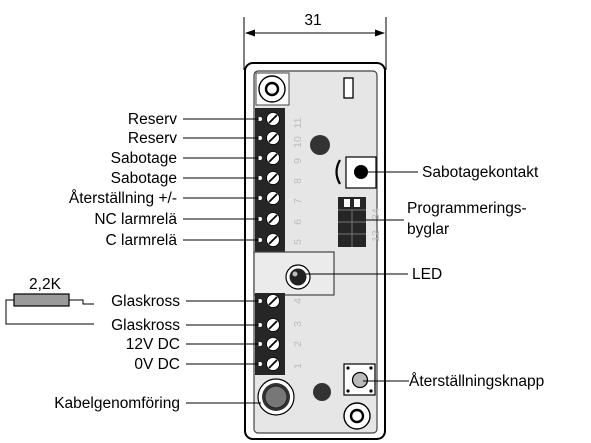 This screenshot has height=443, width=591. I want to click on dimension-31: 31, so click(315, 41).